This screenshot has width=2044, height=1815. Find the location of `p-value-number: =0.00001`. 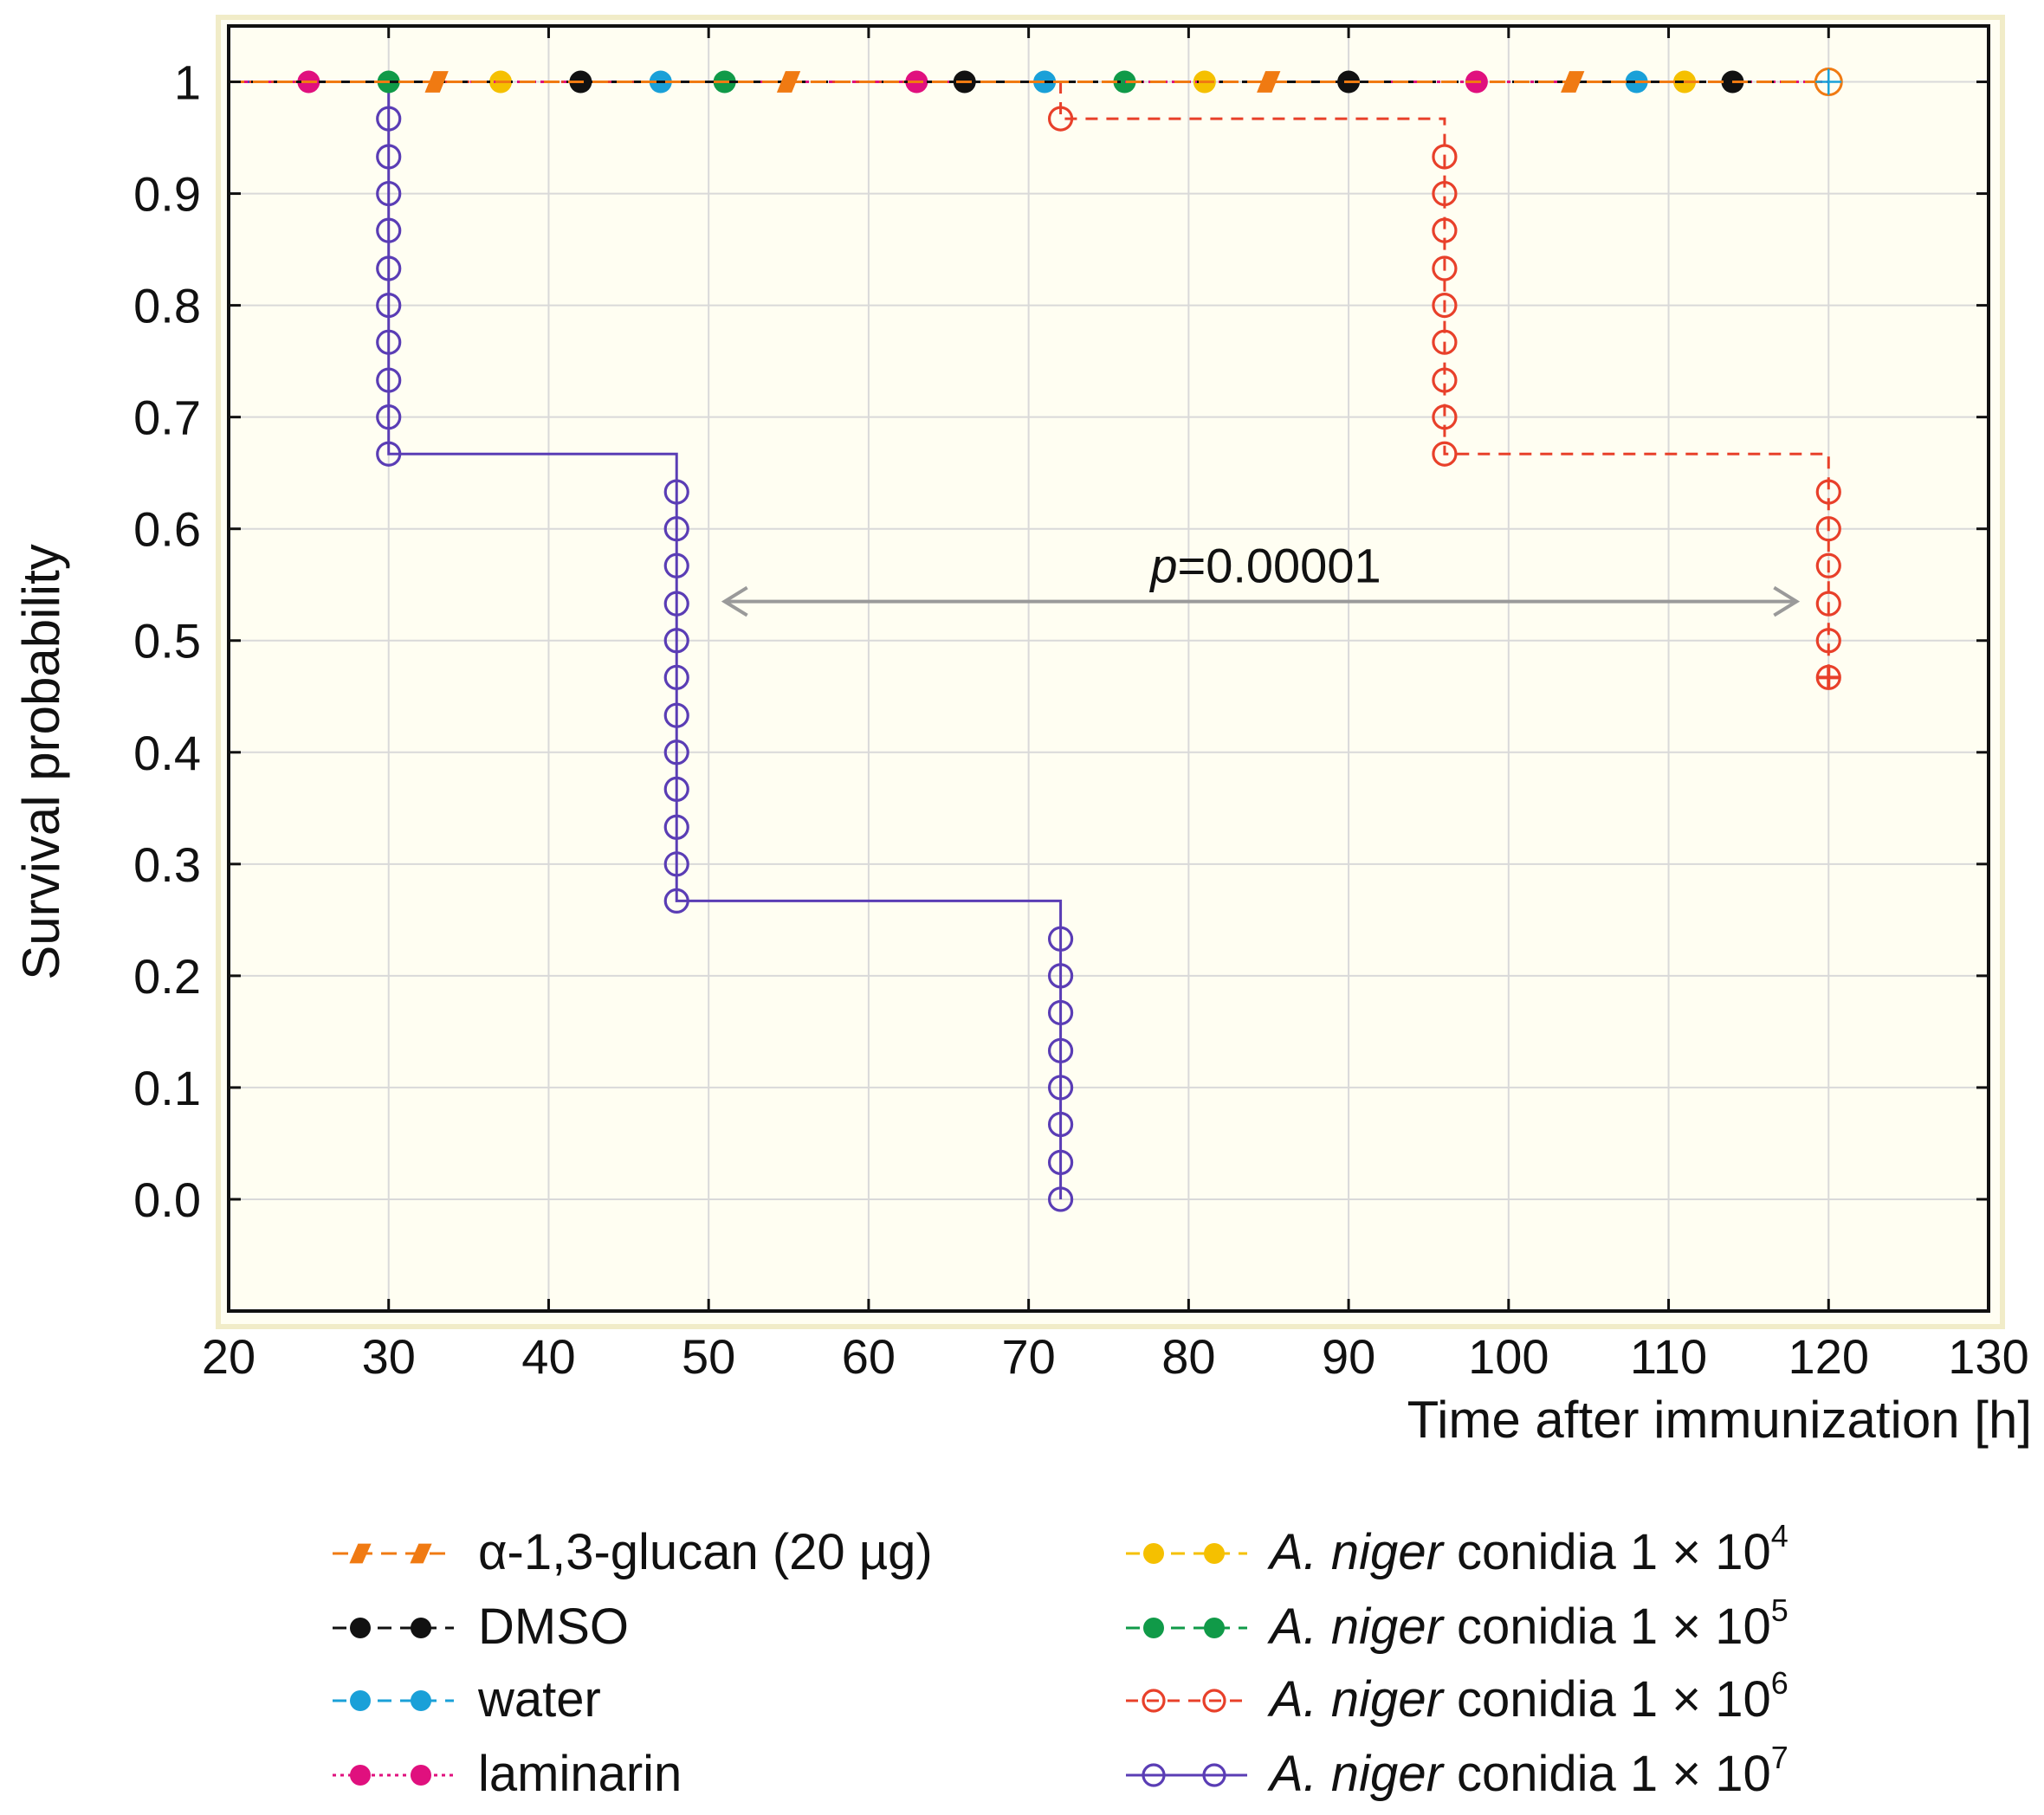

p-value-number: =0.00001 is located at coordinates (1279, 566).